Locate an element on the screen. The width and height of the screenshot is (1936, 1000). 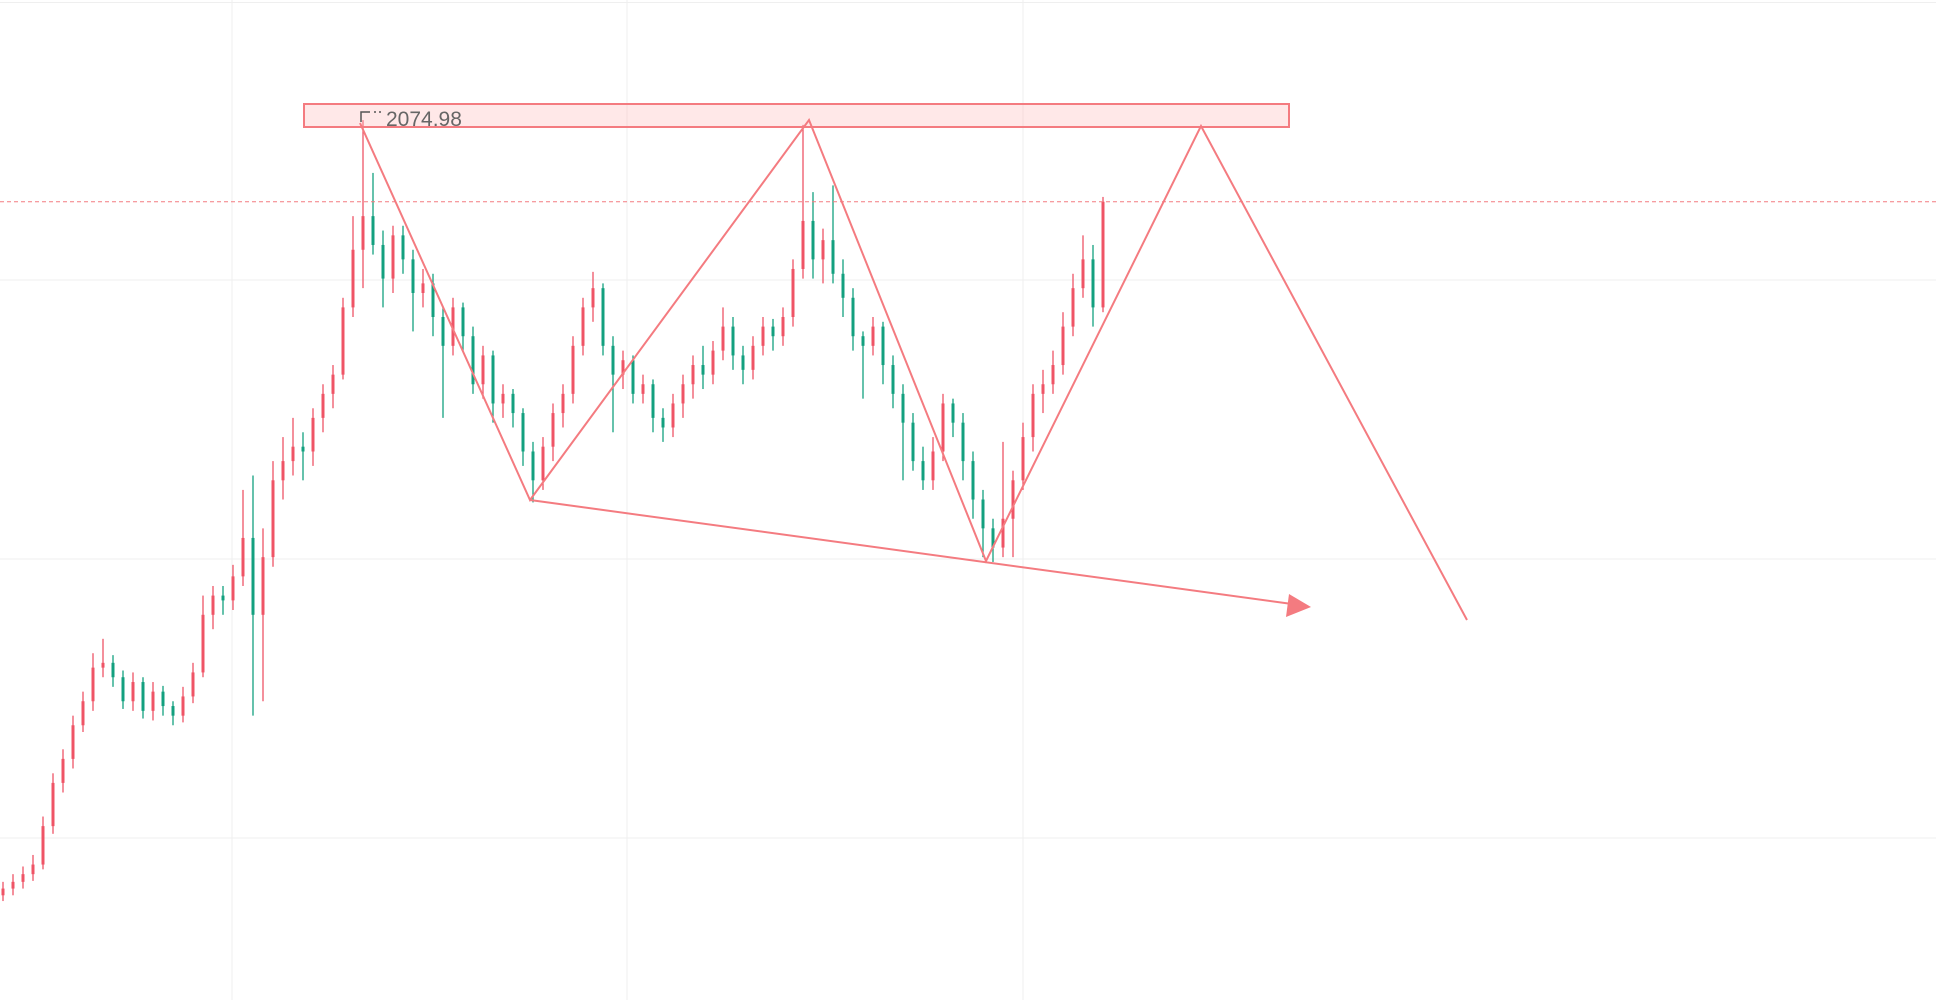
arrow-head is located at coordinates (1298, 605).